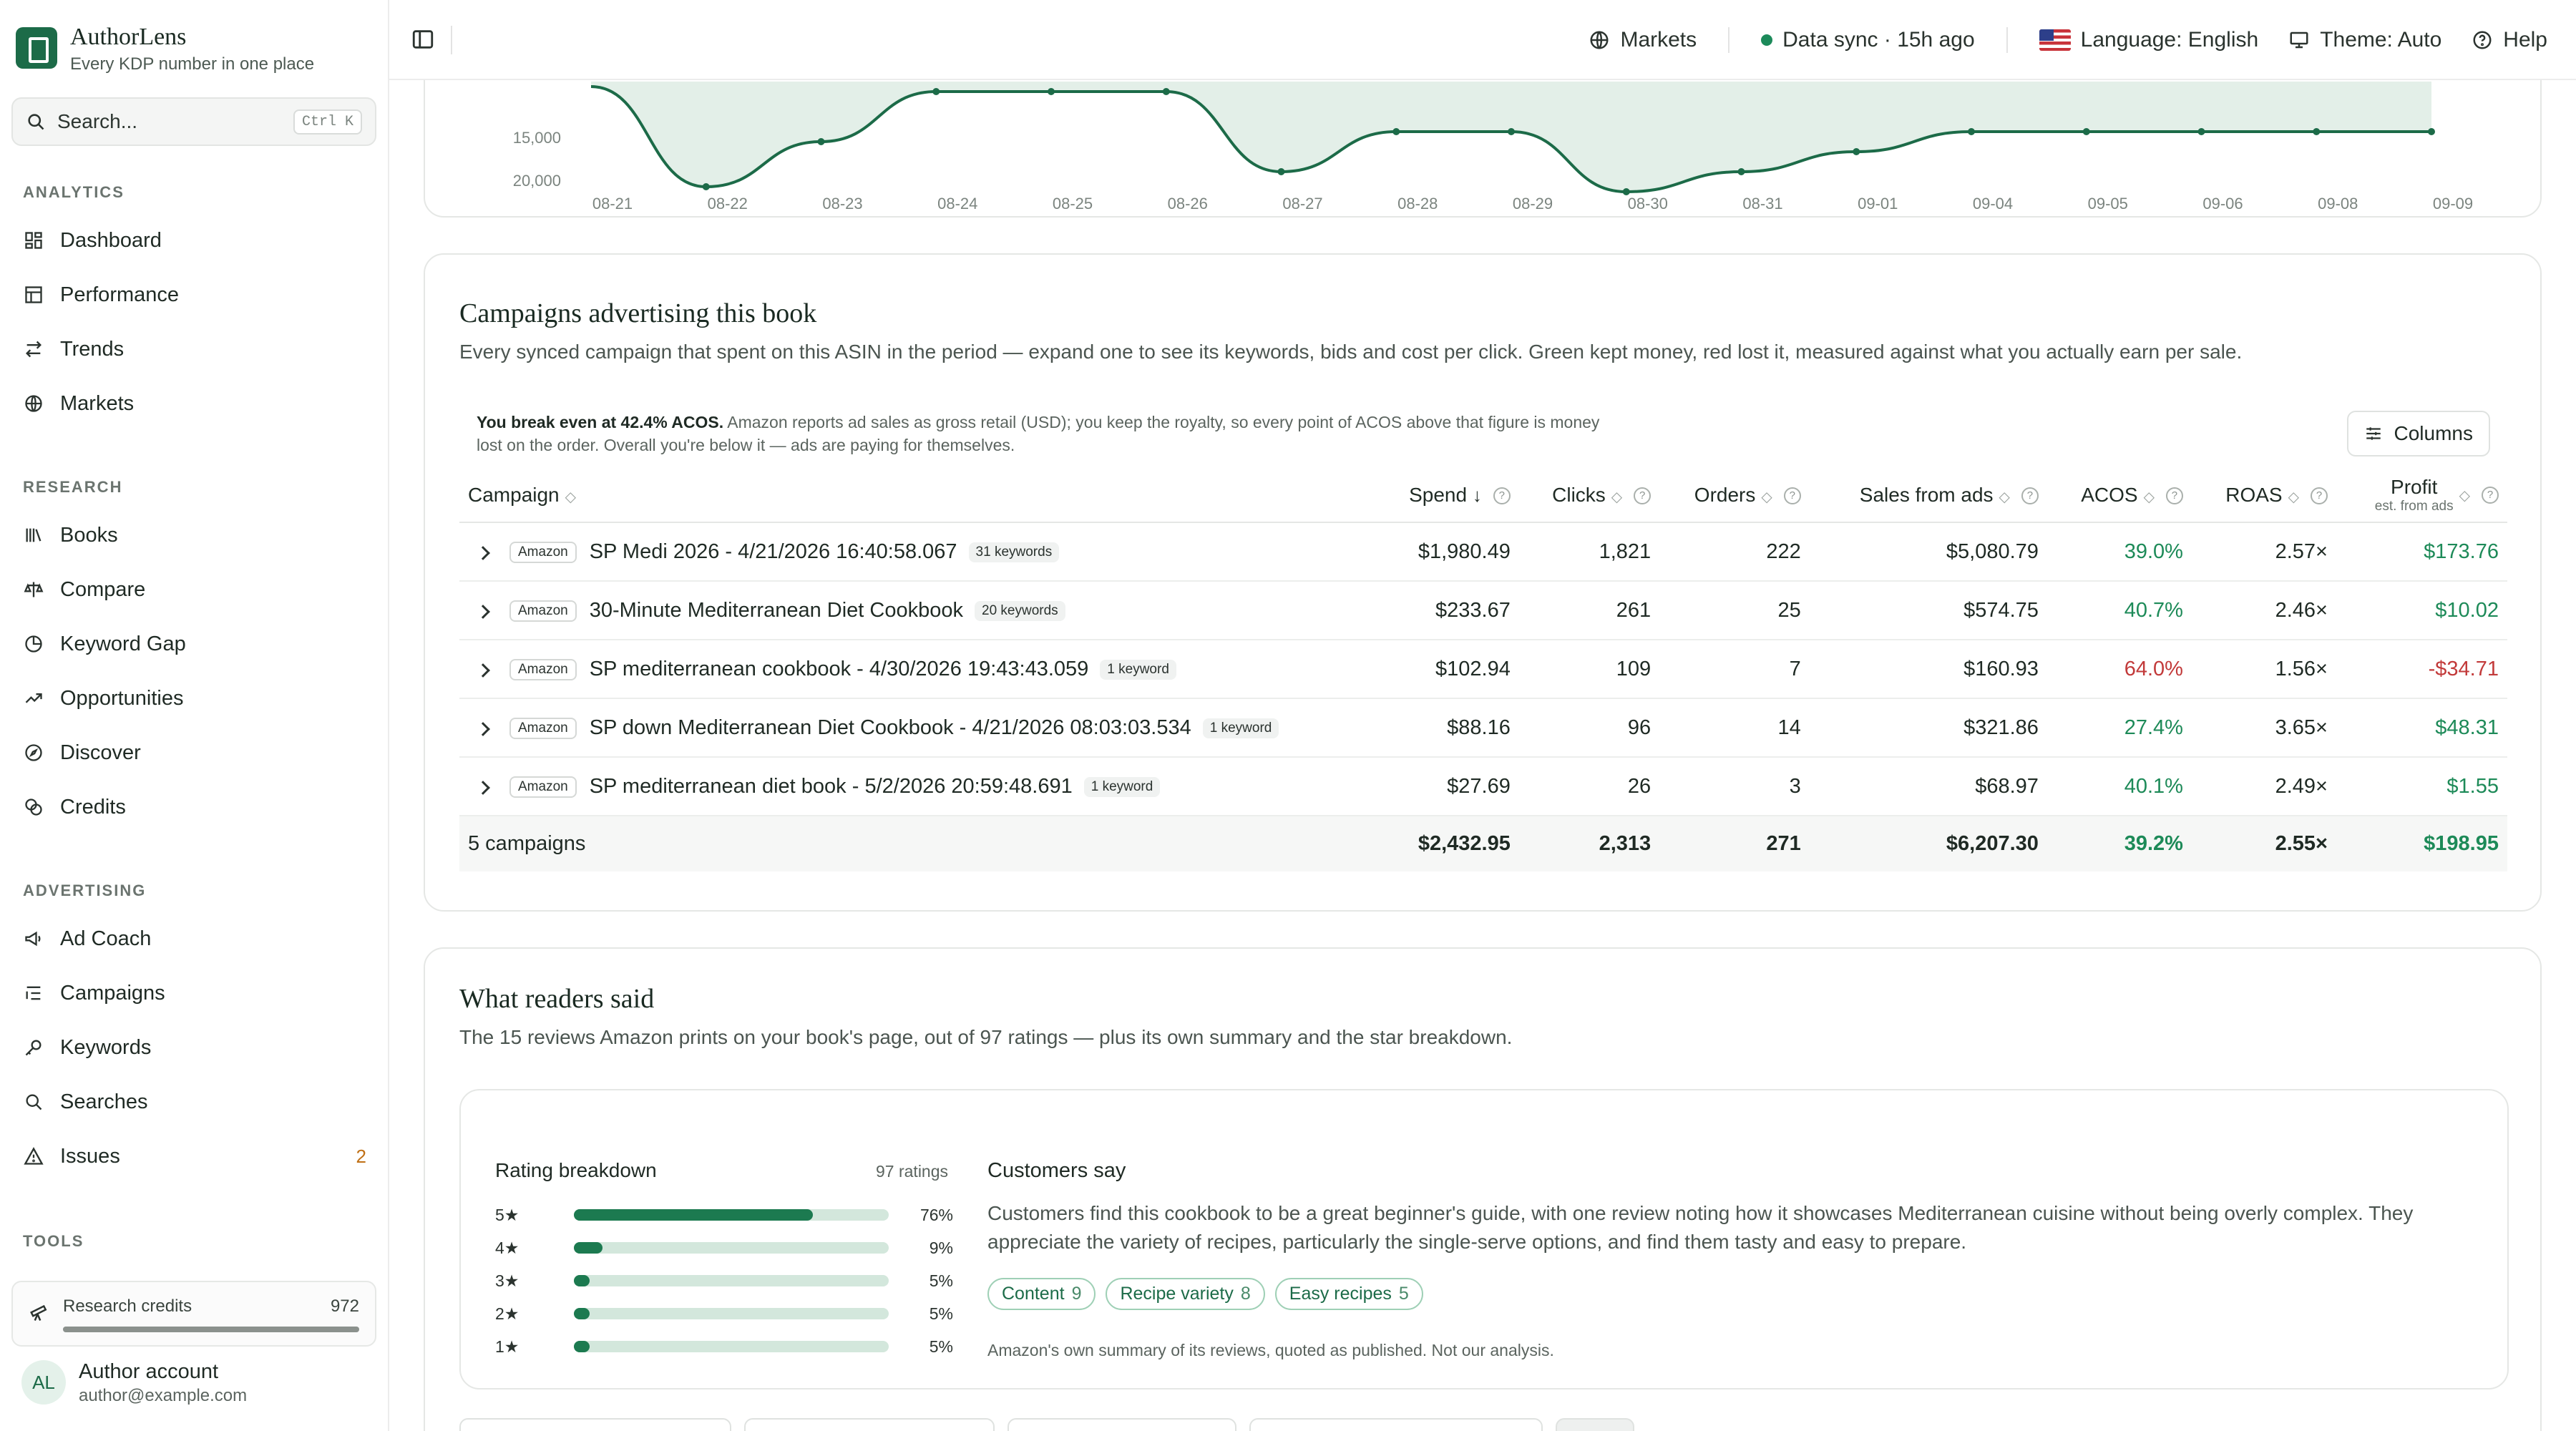 This screenshot has width=2576, height=1431. Describe the element at coordinates (2509, 40) in the screenshot. I see `help-button: Help` at that location.